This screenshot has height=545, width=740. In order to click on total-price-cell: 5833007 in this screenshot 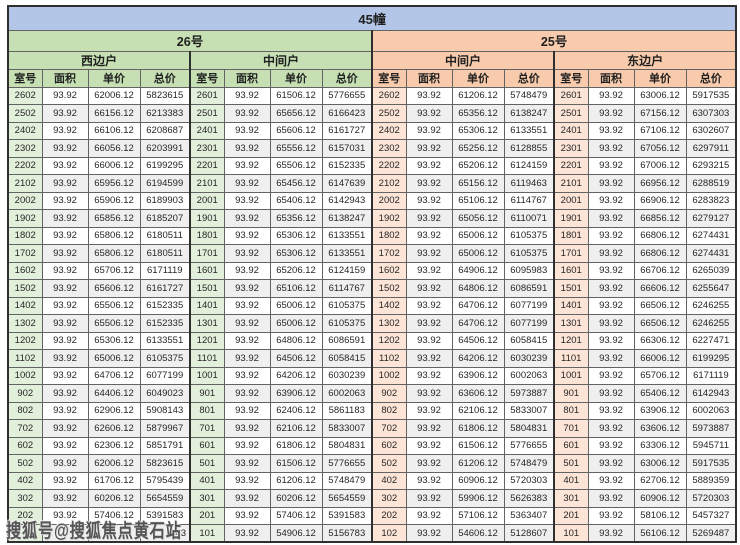, I will do `click(529, 410)`.